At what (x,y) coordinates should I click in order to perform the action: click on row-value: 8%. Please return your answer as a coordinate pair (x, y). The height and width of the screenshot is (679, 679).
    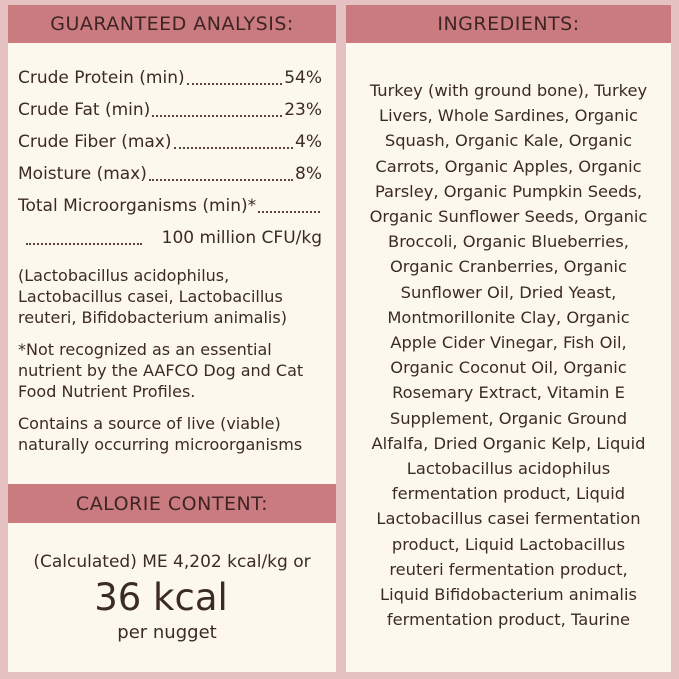
    Looking at the image, I should click on (308, 174).